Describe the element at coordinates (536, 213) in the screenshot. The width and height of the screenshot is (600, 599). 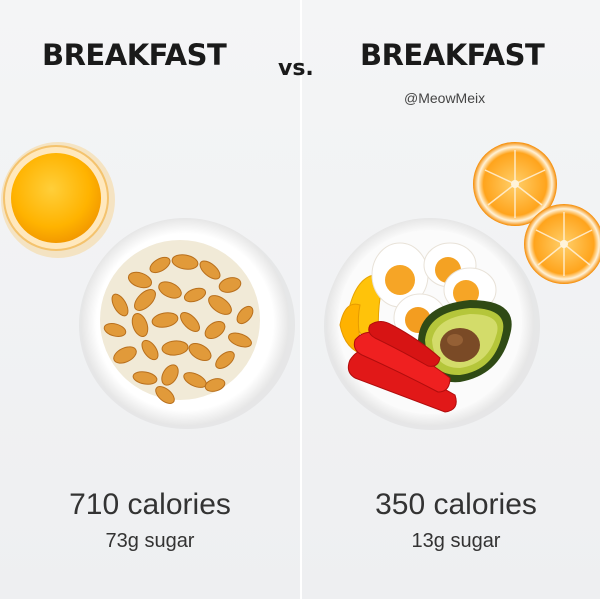
I see `orange-halves` at that location.